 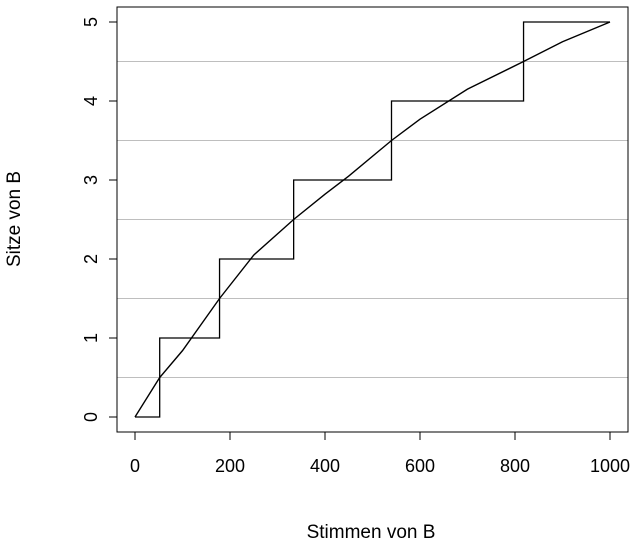 What do you see at coordinates (91, 101) in the screenshot?
I see `y-tick-label: 4` at bounding box center [91, 101].